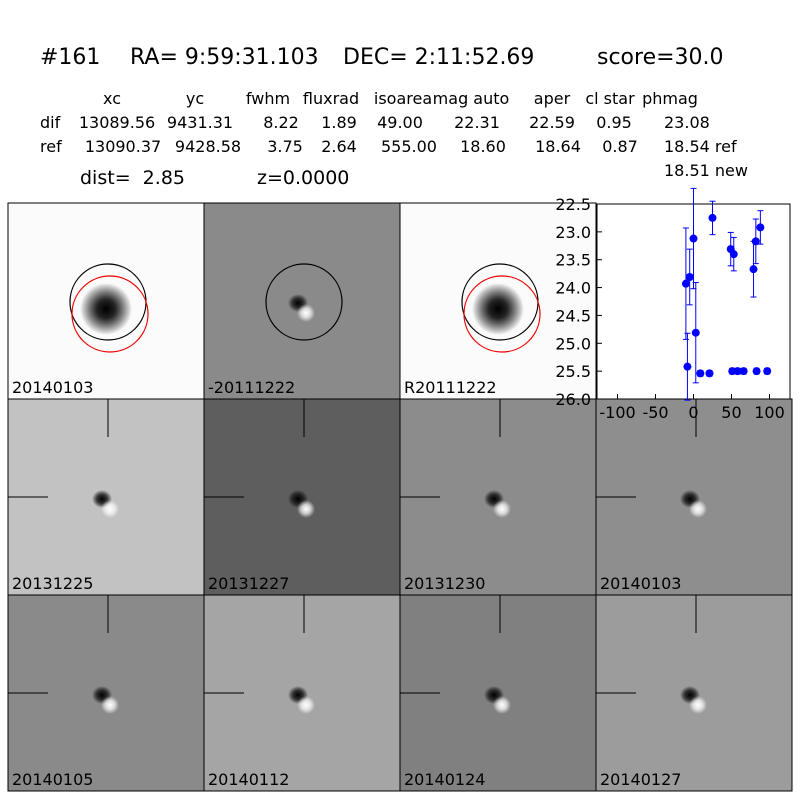  What do you see at coordinates (51, 146) in the screenshot?
I see `row-label: ref` at bounding box center [51, 146].